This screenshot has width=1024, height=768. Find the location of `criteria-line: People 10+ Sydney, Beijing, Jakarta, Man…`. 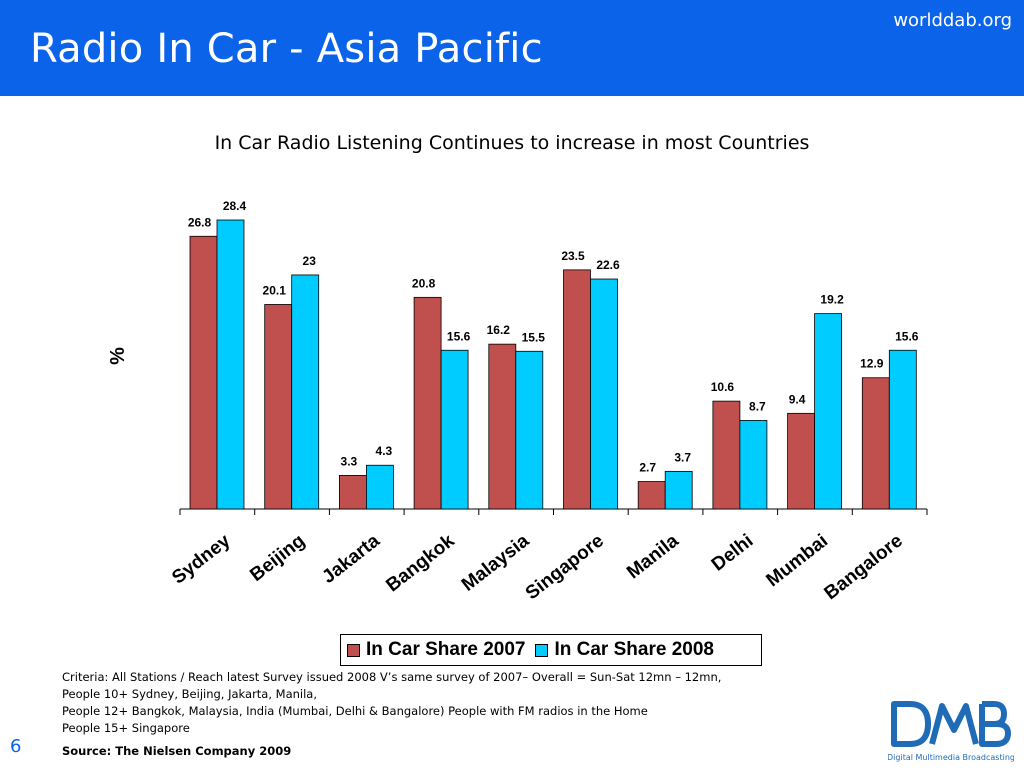

criteria-line: People 10+ Sydney, Beijing, Jakarta, Man… is located at coordinates (190, 694).